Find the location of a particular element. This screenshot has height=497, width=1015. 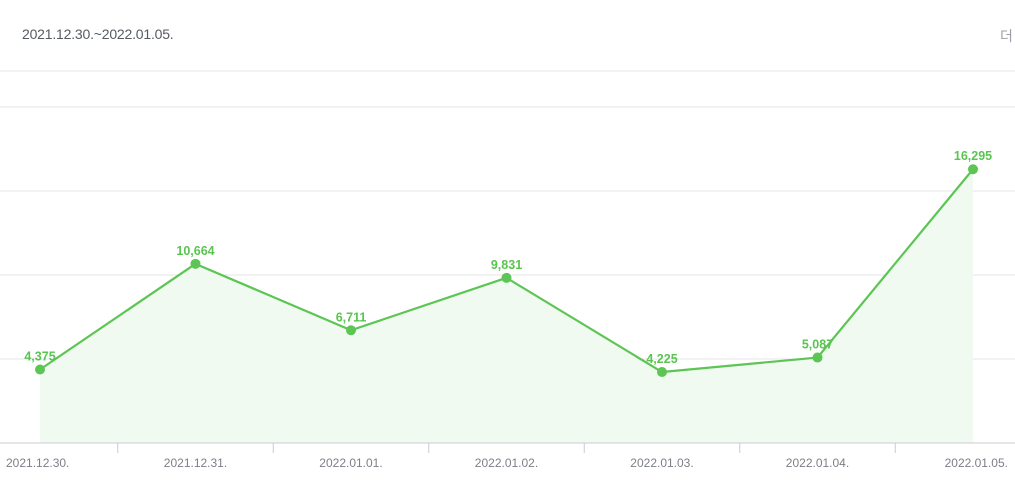

date-range-label: 2021.12.30.~2022.01.05. is located at coordinates (98, 34).